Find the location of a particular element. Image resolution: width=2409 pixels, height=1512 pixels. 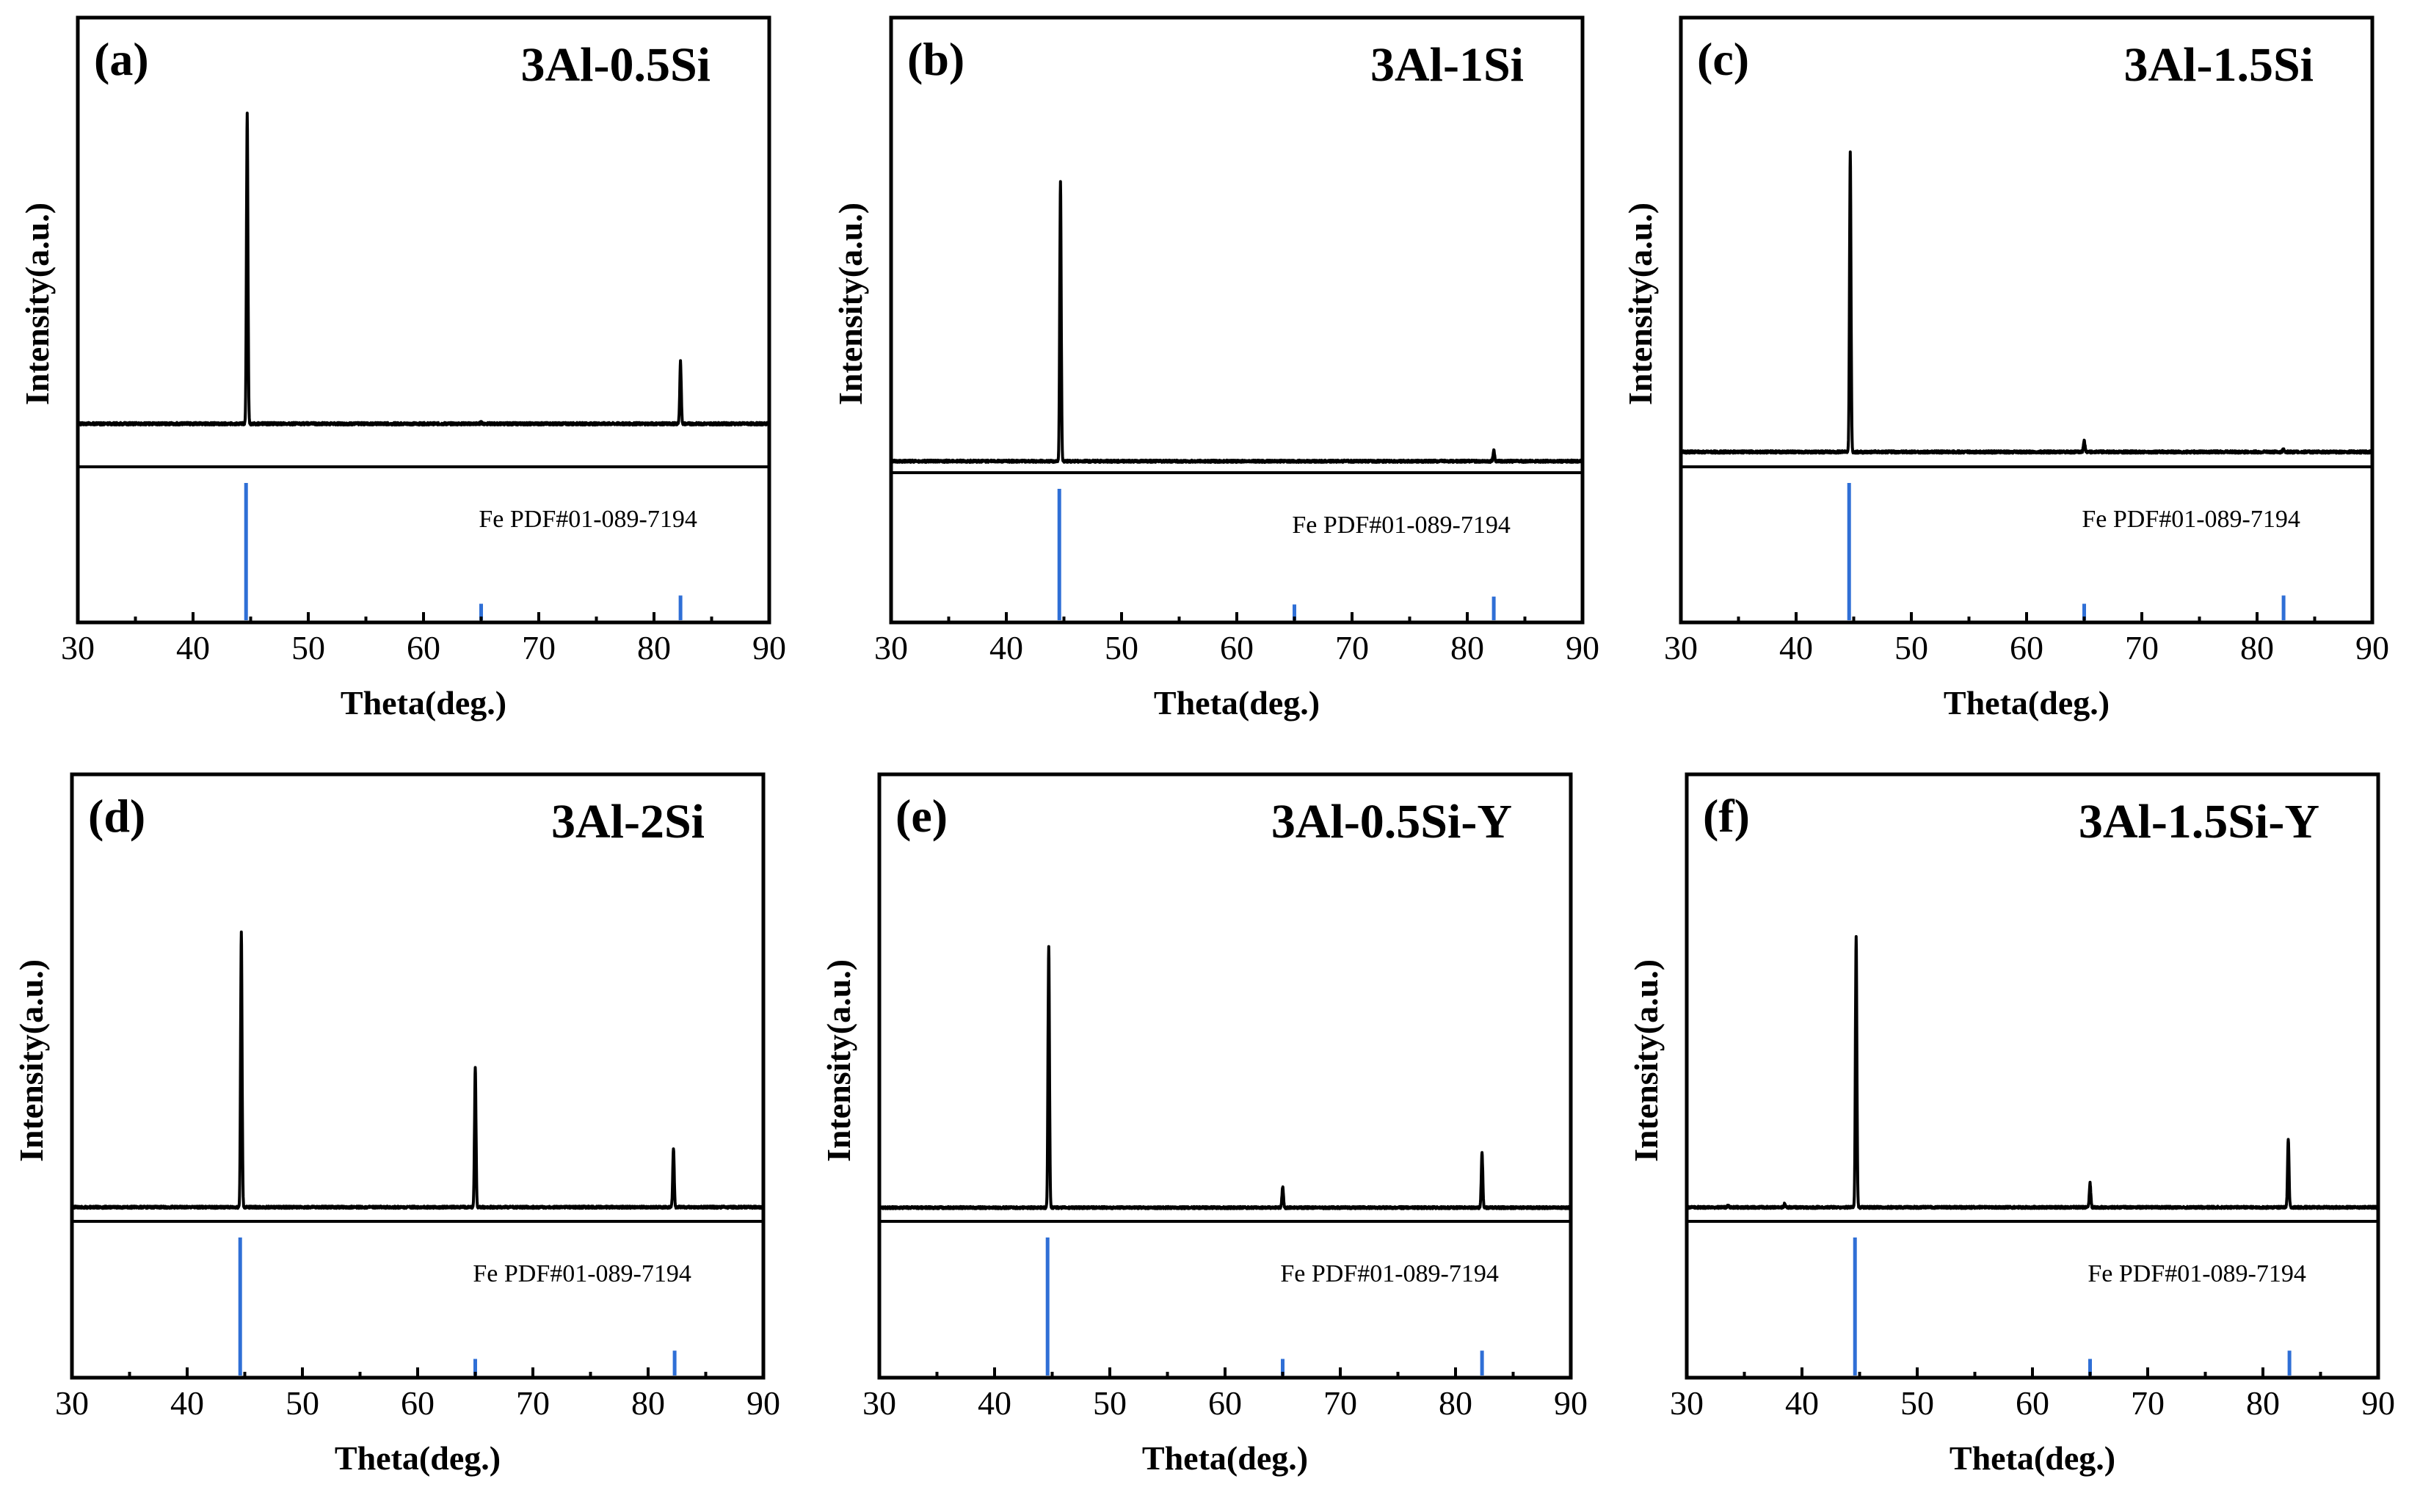

panel-label: (c) is located at coordinates (1723, 59).